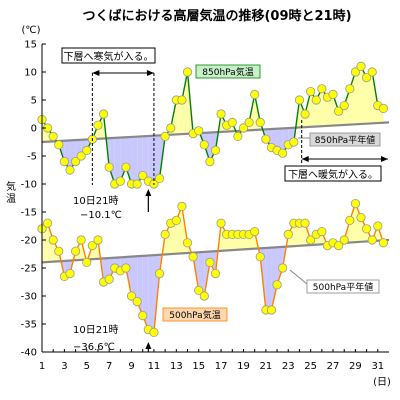 This screenshot has width=400, height=400. What do you see at coordinates (11, 186) in the screenshot?
I see `y-axis-label-char: 気` at bounding box center [11, 186].